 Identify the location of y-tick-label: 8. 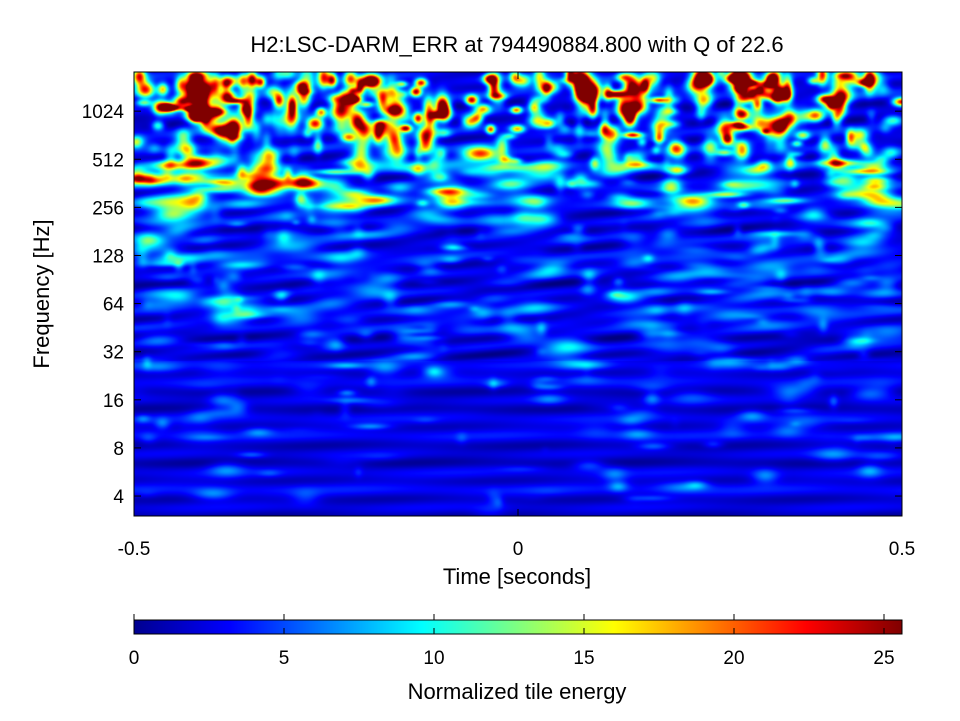
(118, 449).